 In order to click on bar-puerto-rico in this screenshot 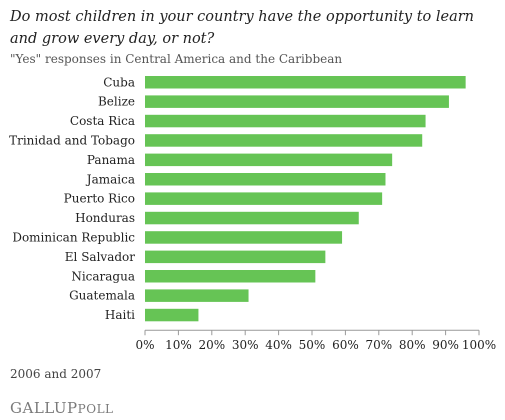, I will do `click(264, 198)`.